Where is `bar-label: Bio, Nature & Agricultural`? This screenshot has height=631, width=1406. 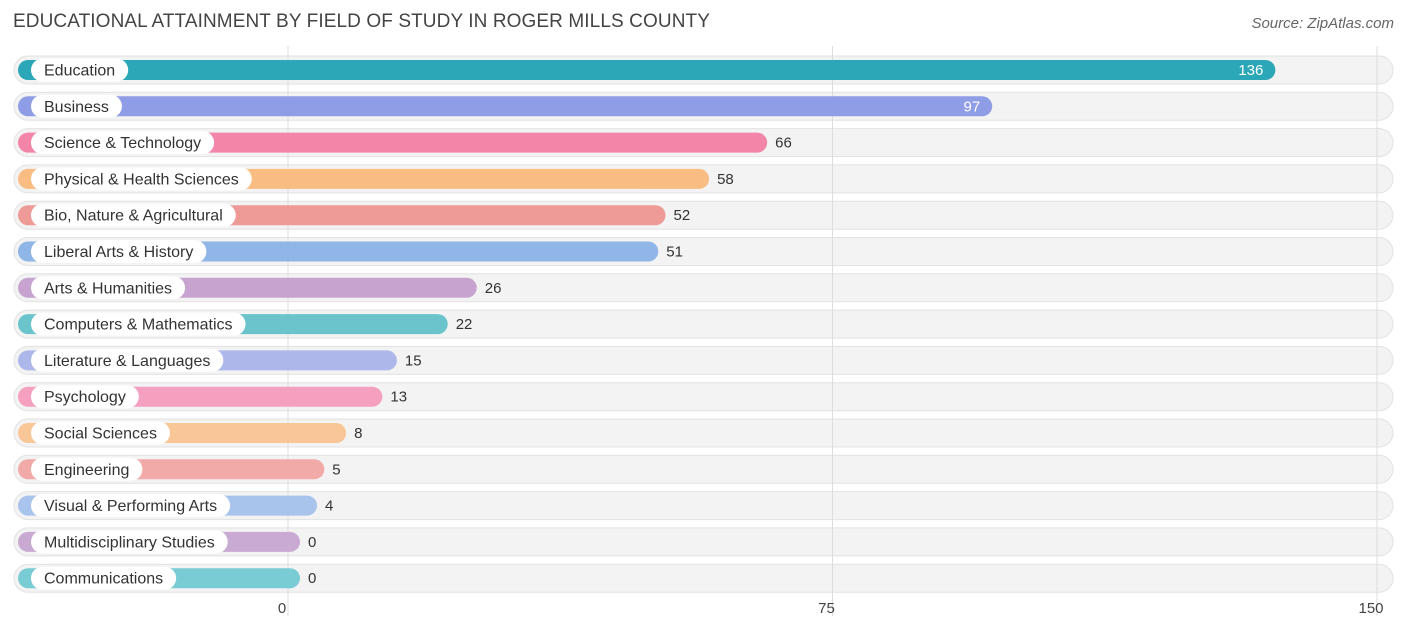 bar-label: Bio, Nature & Agricultural is located at coordinates (133, 216).